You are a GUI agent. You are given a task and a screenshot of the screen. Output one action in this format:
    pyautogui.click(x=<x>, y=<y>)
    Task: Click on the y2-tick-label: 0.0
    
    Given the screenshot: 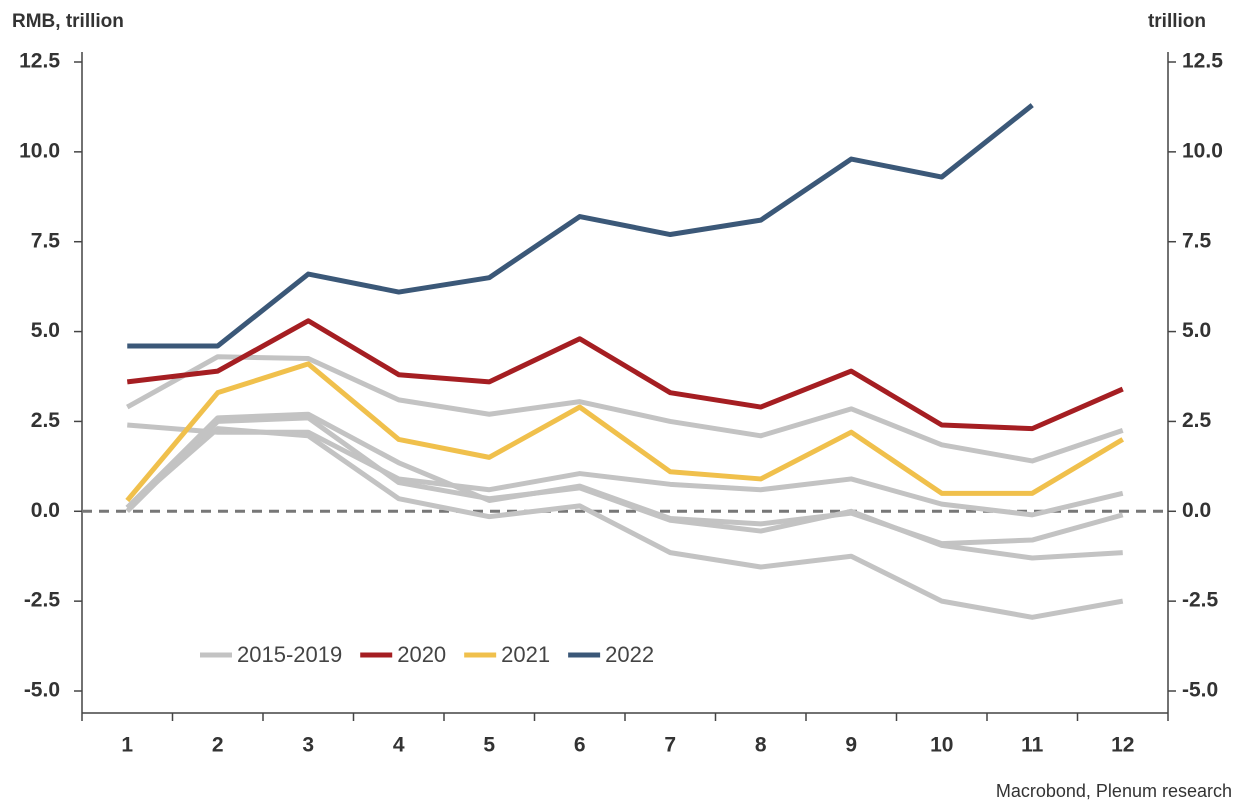 What is the action you would take?
    pyautogui.click(x=1196, y=510)
    